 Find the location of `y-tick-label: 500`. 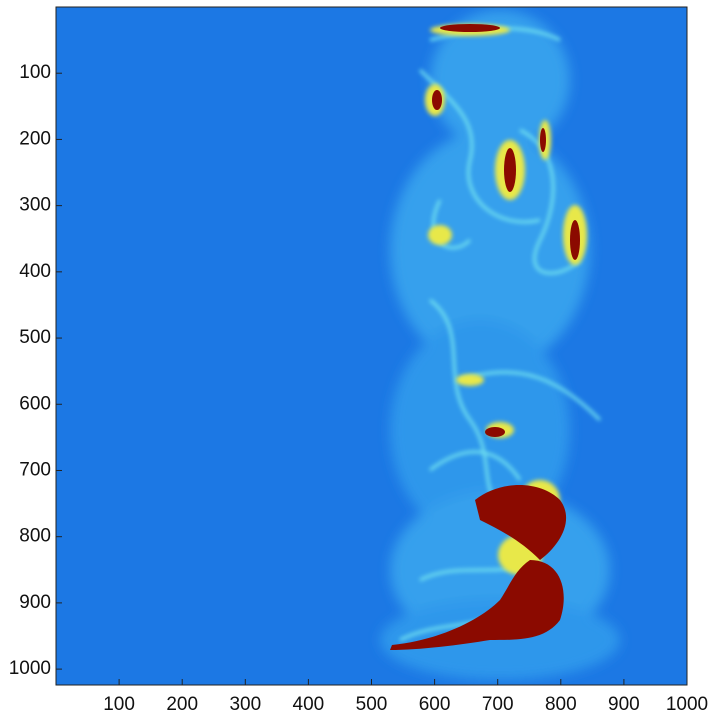

y-tick-label: 500 is located at coordinates (35, 337).